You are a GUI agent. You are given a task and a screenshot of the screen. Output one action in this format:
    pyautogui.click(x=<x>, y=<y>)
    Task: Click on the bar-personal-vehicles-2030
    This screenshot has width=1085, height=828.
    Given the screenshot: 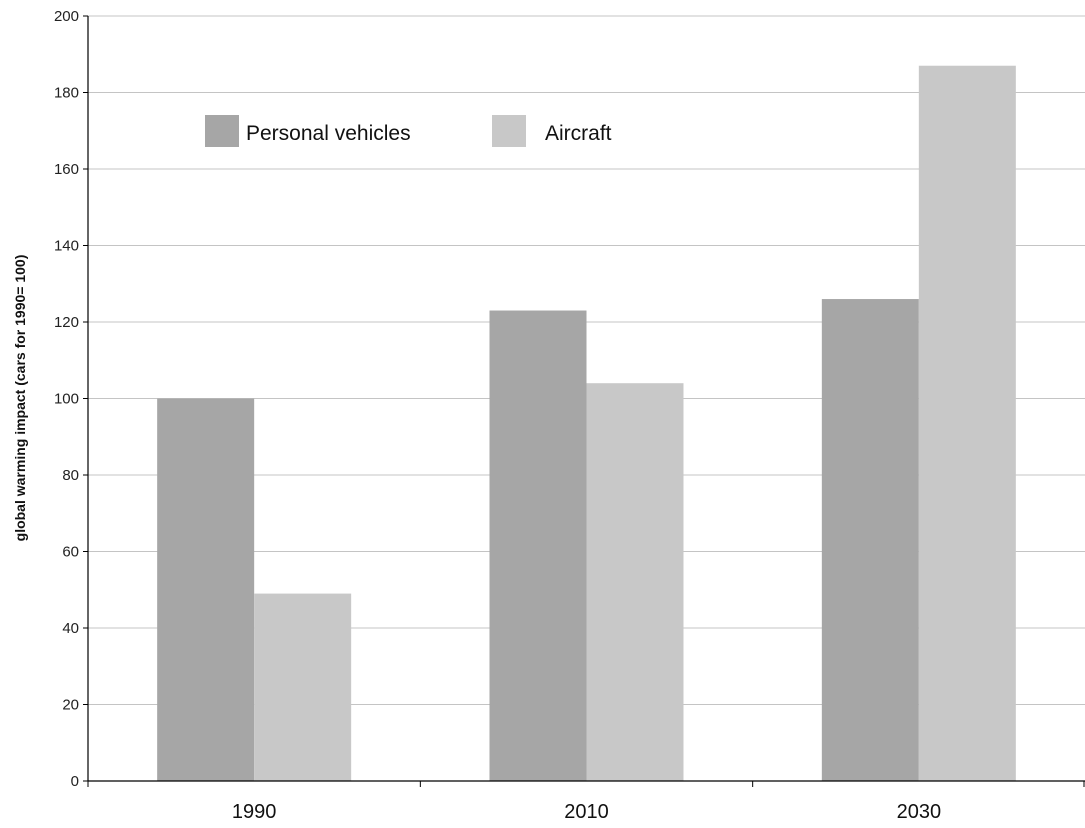 What is the action you would take?
    pyautogui.click(x=870, y=540)
    